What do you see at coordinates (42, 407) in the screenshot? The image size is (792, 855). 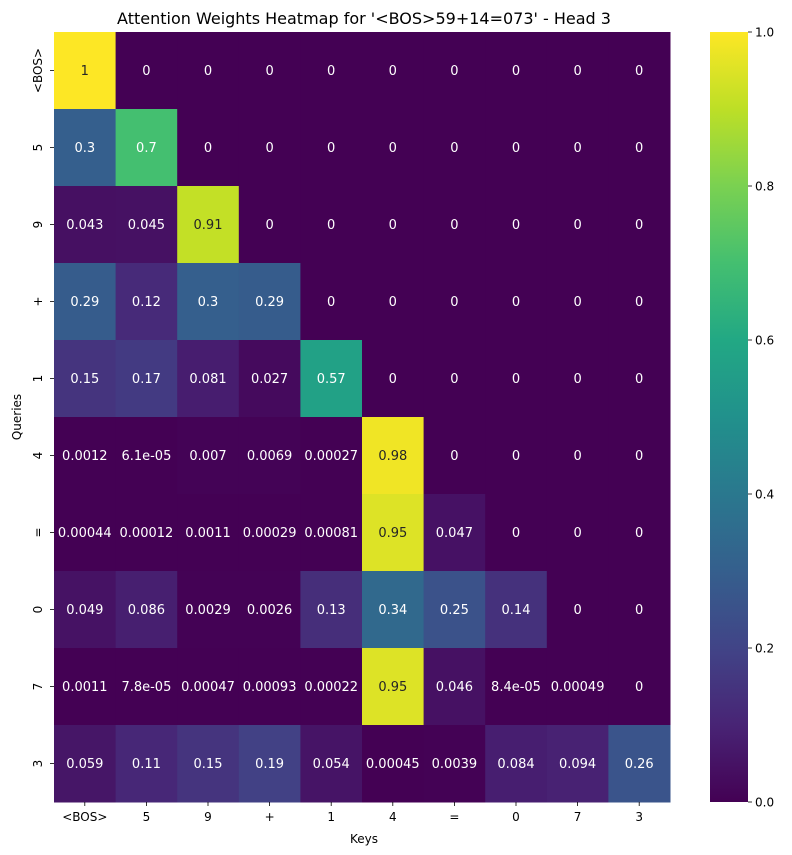 I see `y-axis-ticks: <BOS> 5 9 +1 4 = 0 7 3` at bounding box center [42, 407].